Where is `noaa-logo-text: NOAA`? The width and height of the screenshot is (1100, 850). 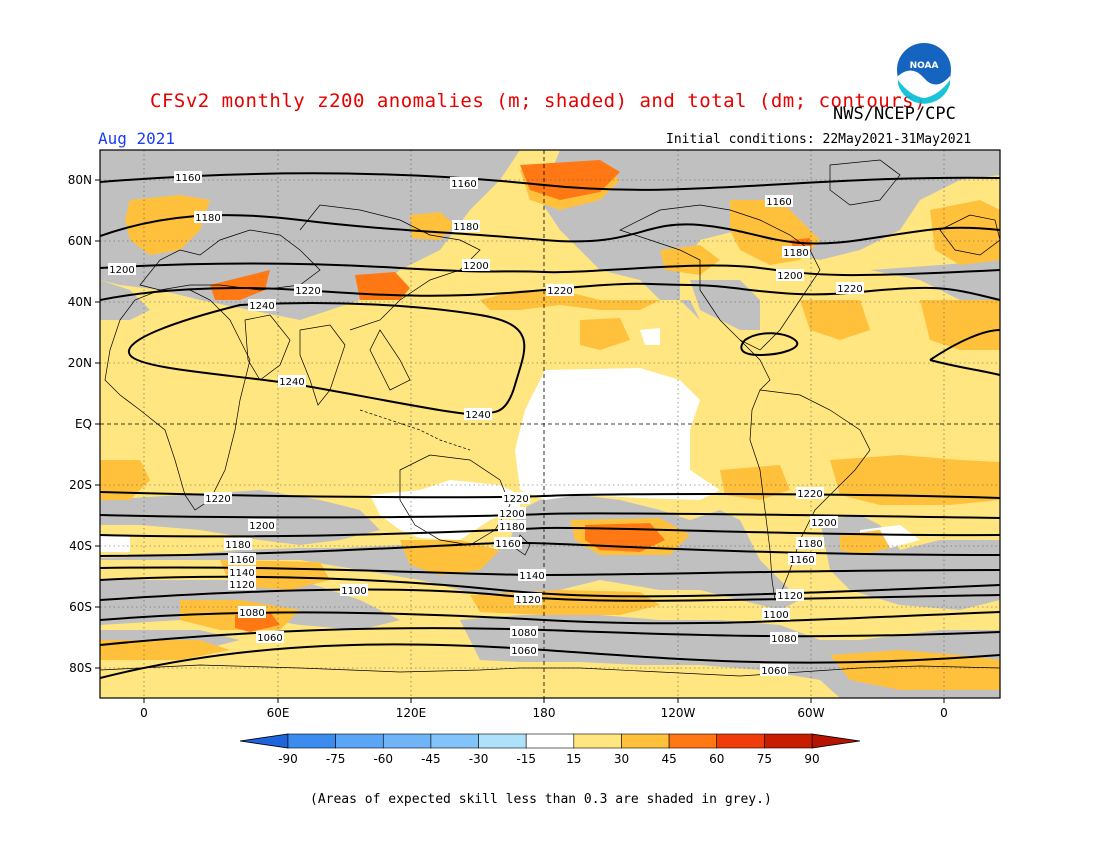 noaa-logo-text: NOAA is located at coordinates (924, 66).